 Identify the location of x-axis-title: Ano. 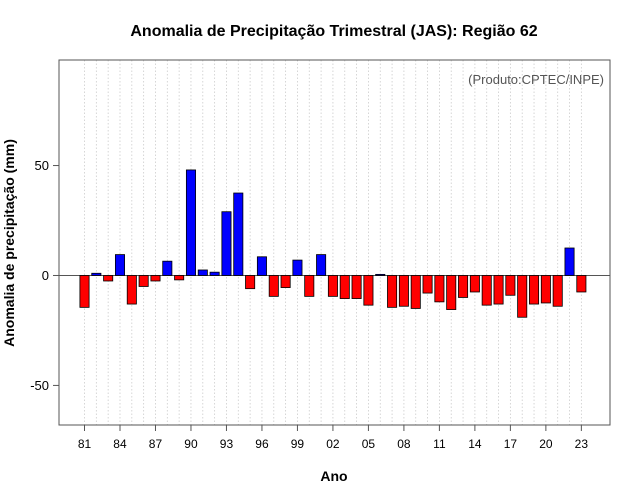
(333, 476).